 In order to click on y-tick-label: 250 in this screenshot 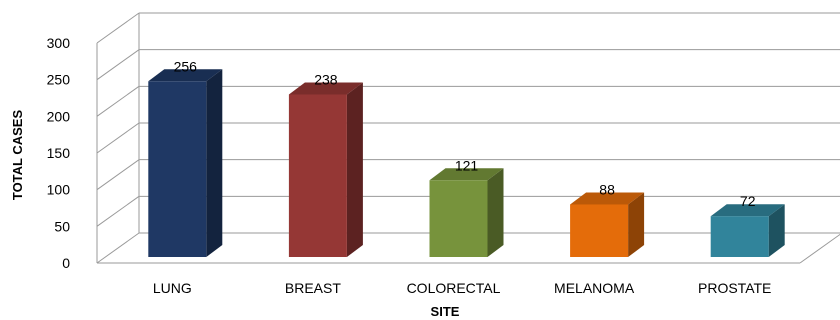, I will do `click(59, 80)`.